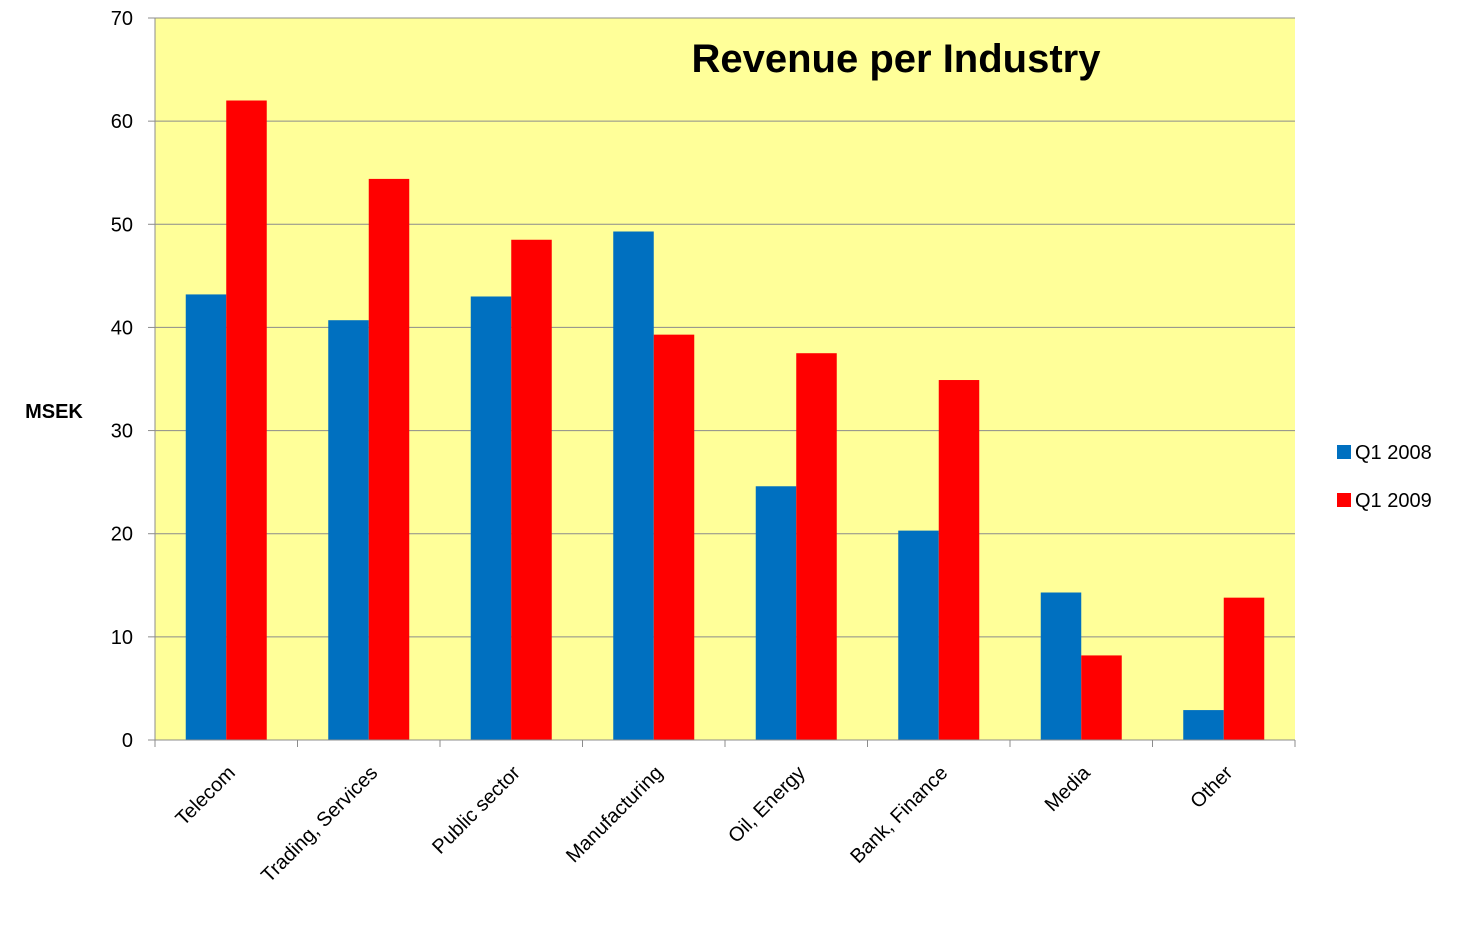 This screenshot has height=932, width=1462. Describe the element at coordinates (1211, 787) in the screenshot. I see `x-tick-label: Other` at that location.